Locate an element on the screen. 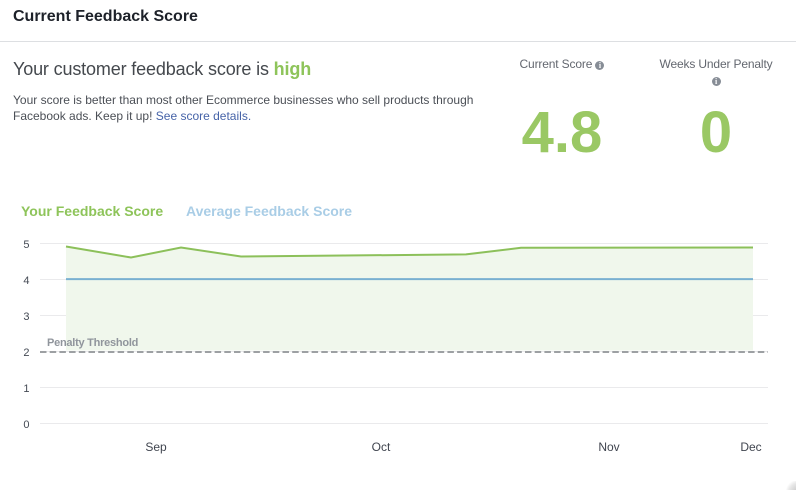 The image size is (796, 490). svg-text: Your Feedback Score is located at coordinates (92, 211).